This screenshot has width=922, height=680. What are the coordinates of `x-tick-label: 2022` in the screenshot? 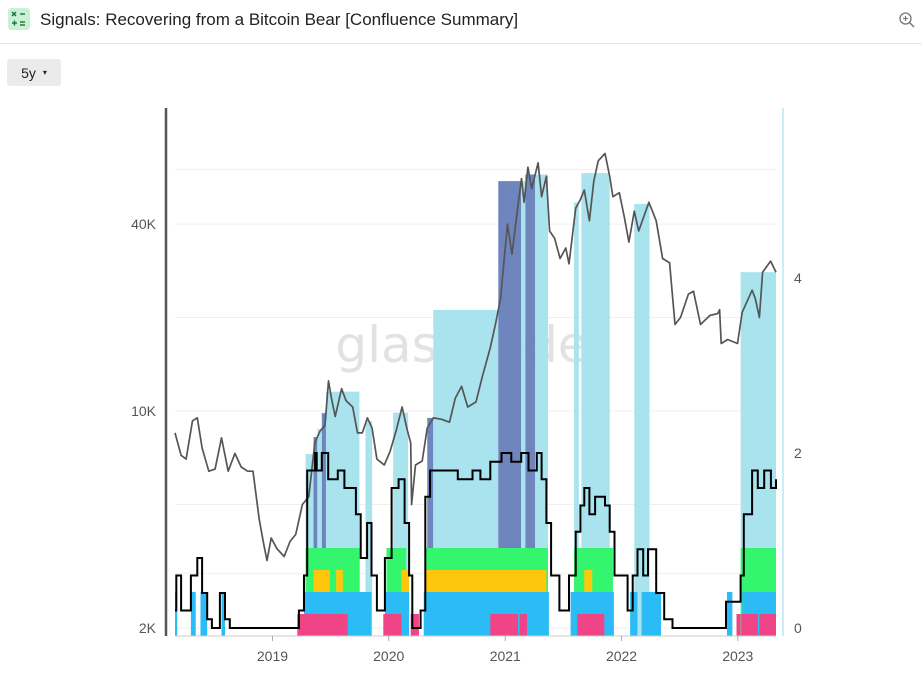 It's located at (621, 656).